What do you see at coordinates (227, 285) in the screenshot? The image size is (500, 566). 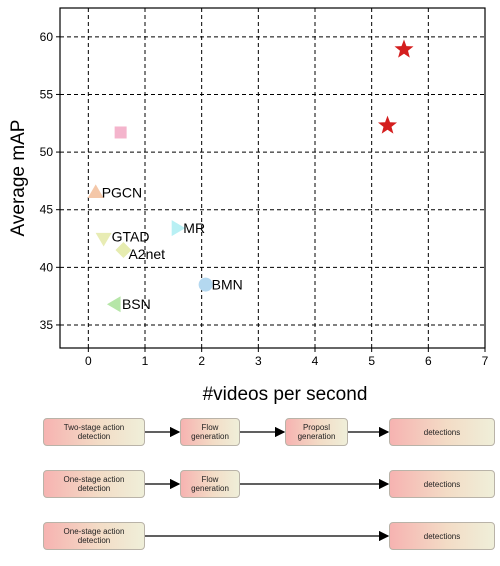 I see `point-label-bmn: BMN` at bounding box center [227, 285].